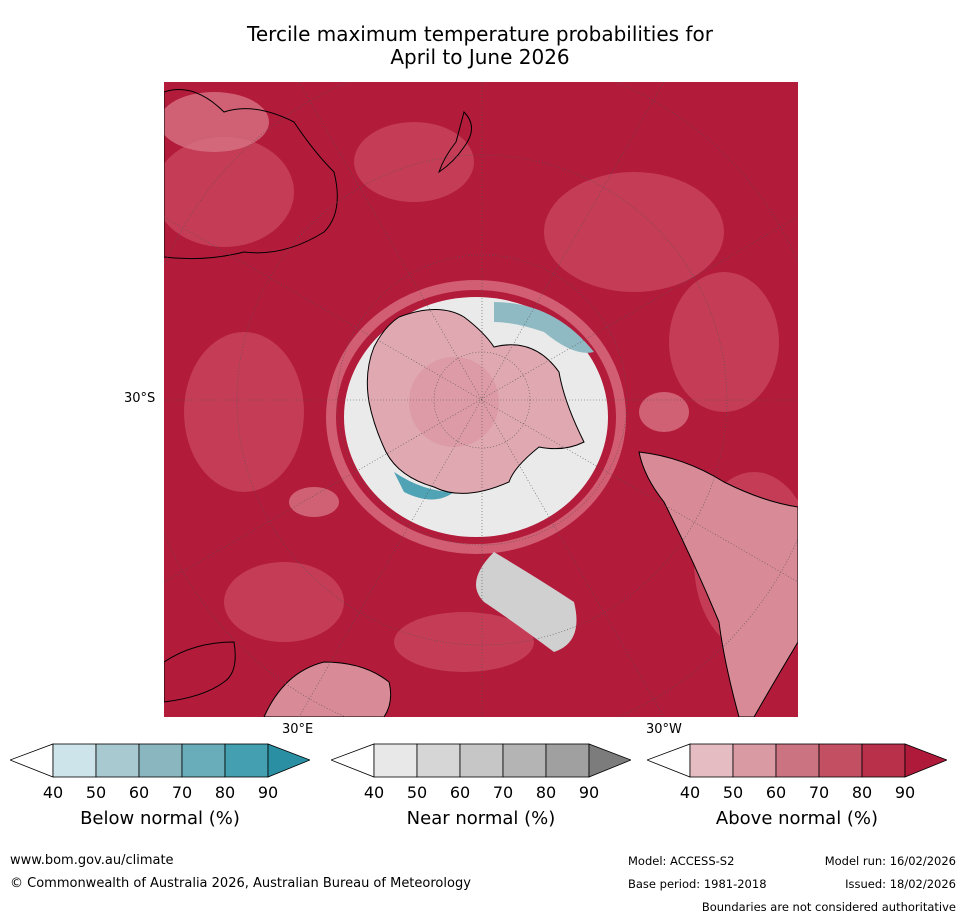 The height and width of the screenshot is (919, 965). Describe the element at coordinates (53, 792) in the screenshot. I see `below-normal-tick-label: 40` at that location.